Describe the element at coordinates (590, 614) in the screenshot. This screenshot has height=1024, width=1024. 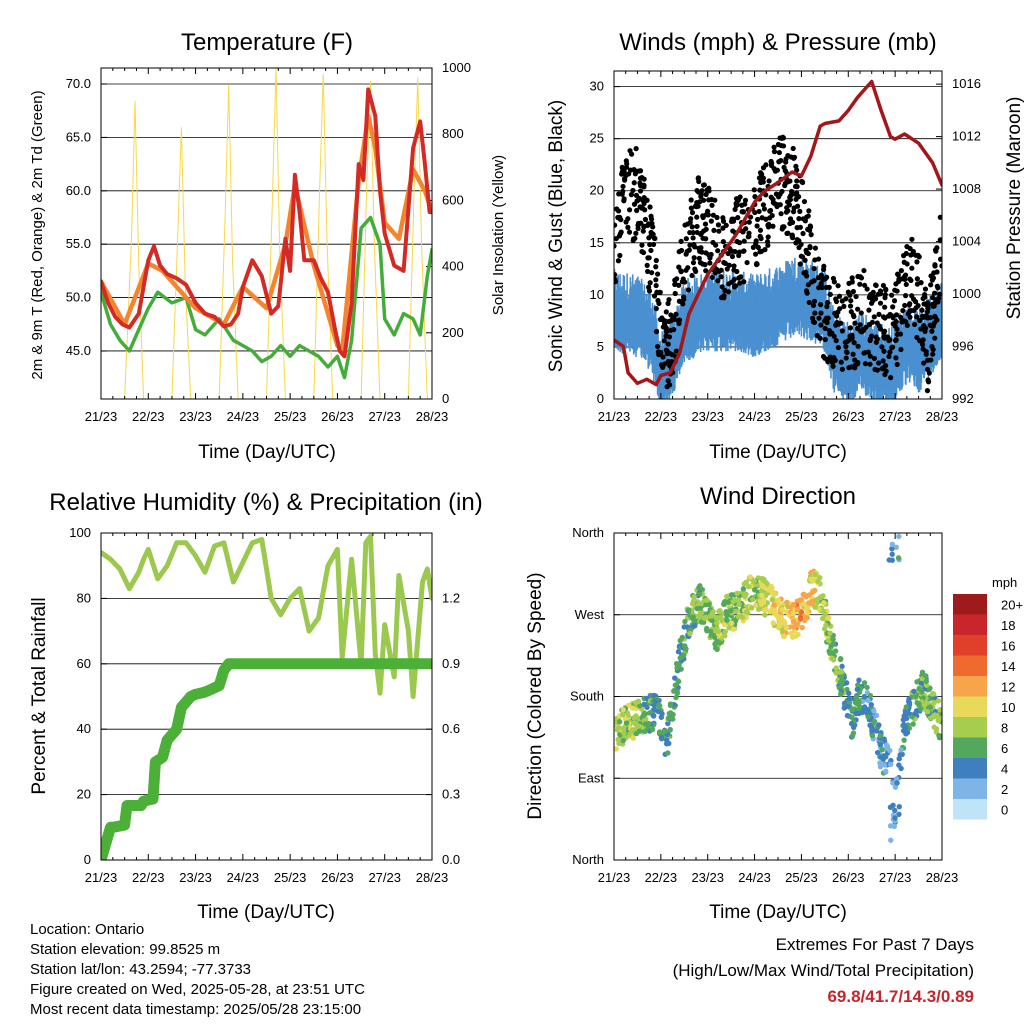
I see `y-tick-label: West` at that location.